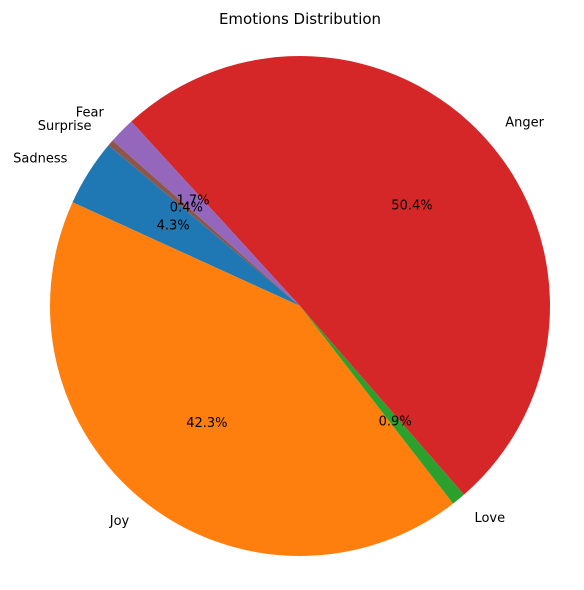 This screenshot has height=590, width=584. Describe the element at coordinates (186, 208) in the screenshot. I see `pct-surprise: 0.4%` at that location.